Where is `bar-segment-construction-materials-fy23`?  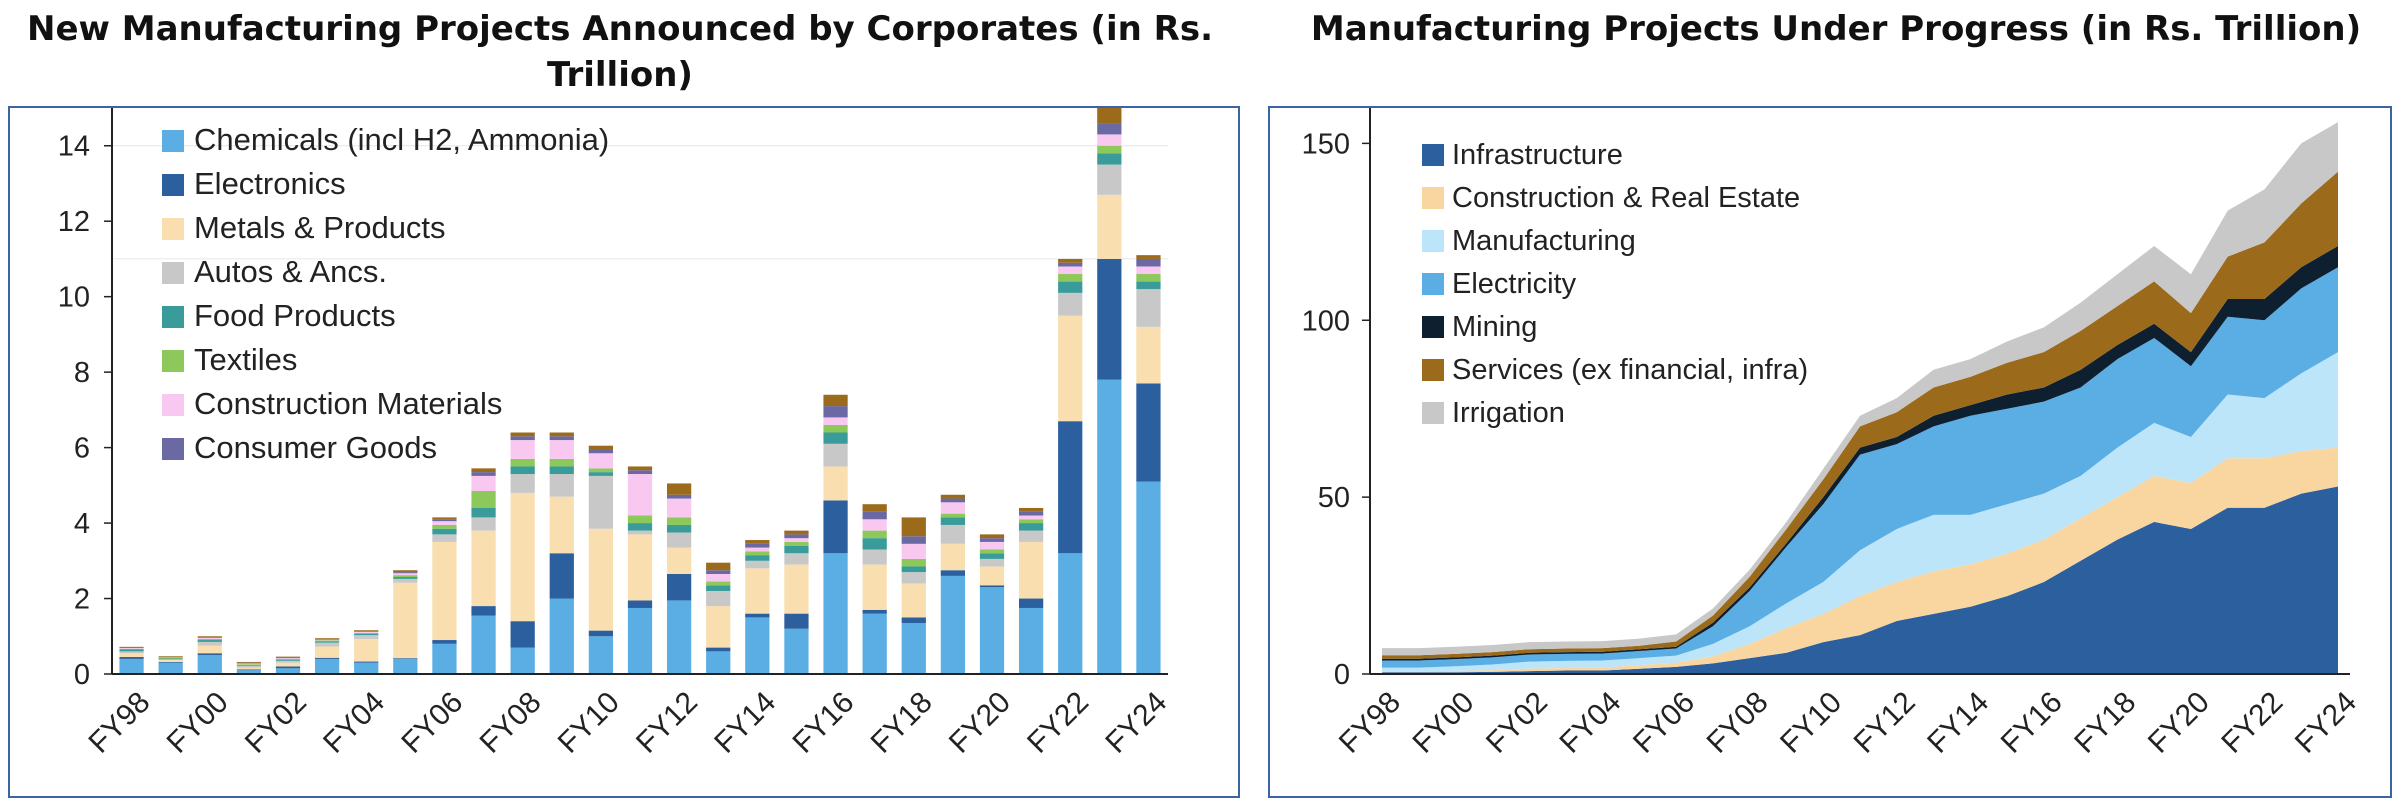 bar-segment-construction-materials-fy23 is located at coordinates (1109, 140).